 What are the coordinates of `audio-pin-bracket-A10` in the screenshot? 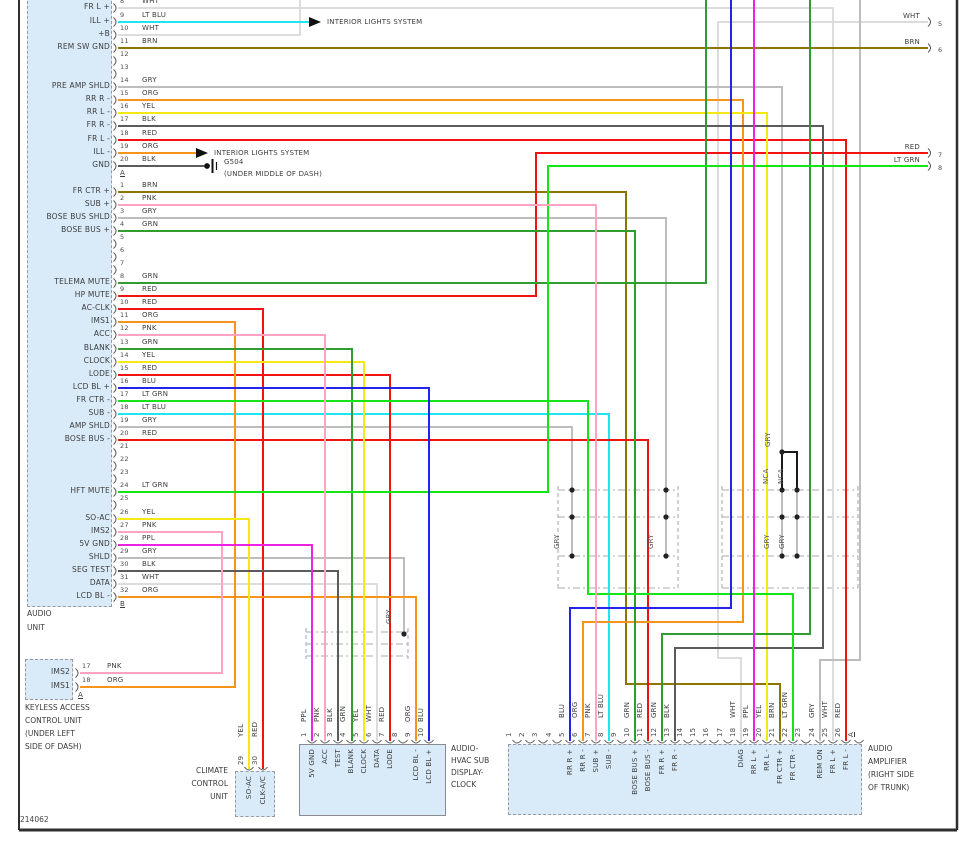 It's located at (115, 35).